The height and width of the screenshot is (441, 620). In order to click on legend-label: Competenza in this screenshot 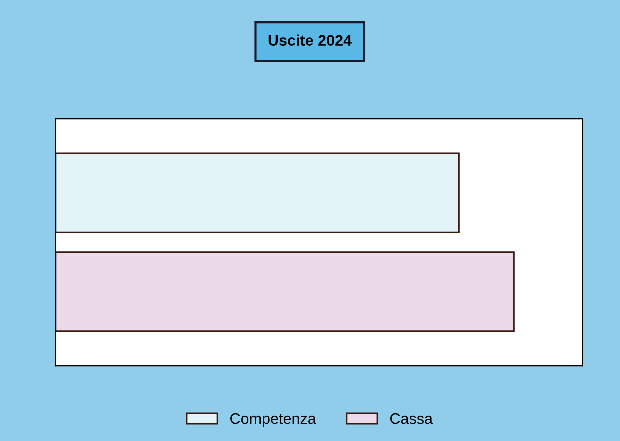, I will do `click(273, 420)`.